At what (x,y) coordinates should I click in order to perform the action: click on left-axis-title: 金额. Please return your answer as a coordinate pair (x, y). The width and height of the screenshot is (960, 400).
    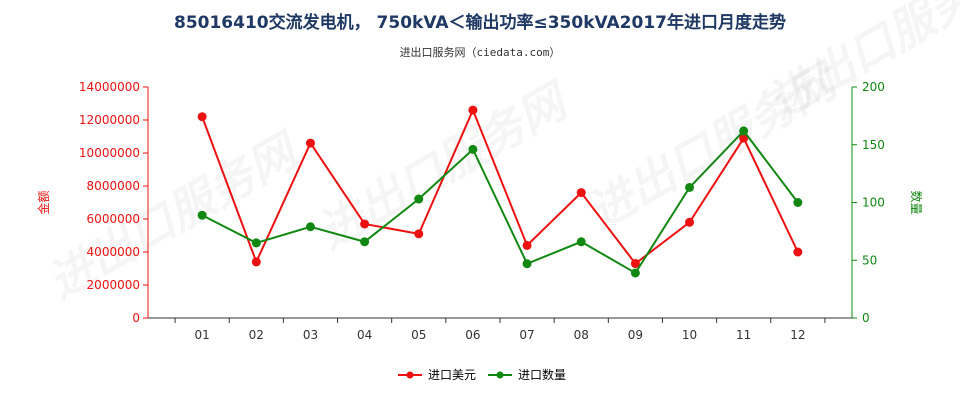
    Looking at the image, I should click on (43, 202).